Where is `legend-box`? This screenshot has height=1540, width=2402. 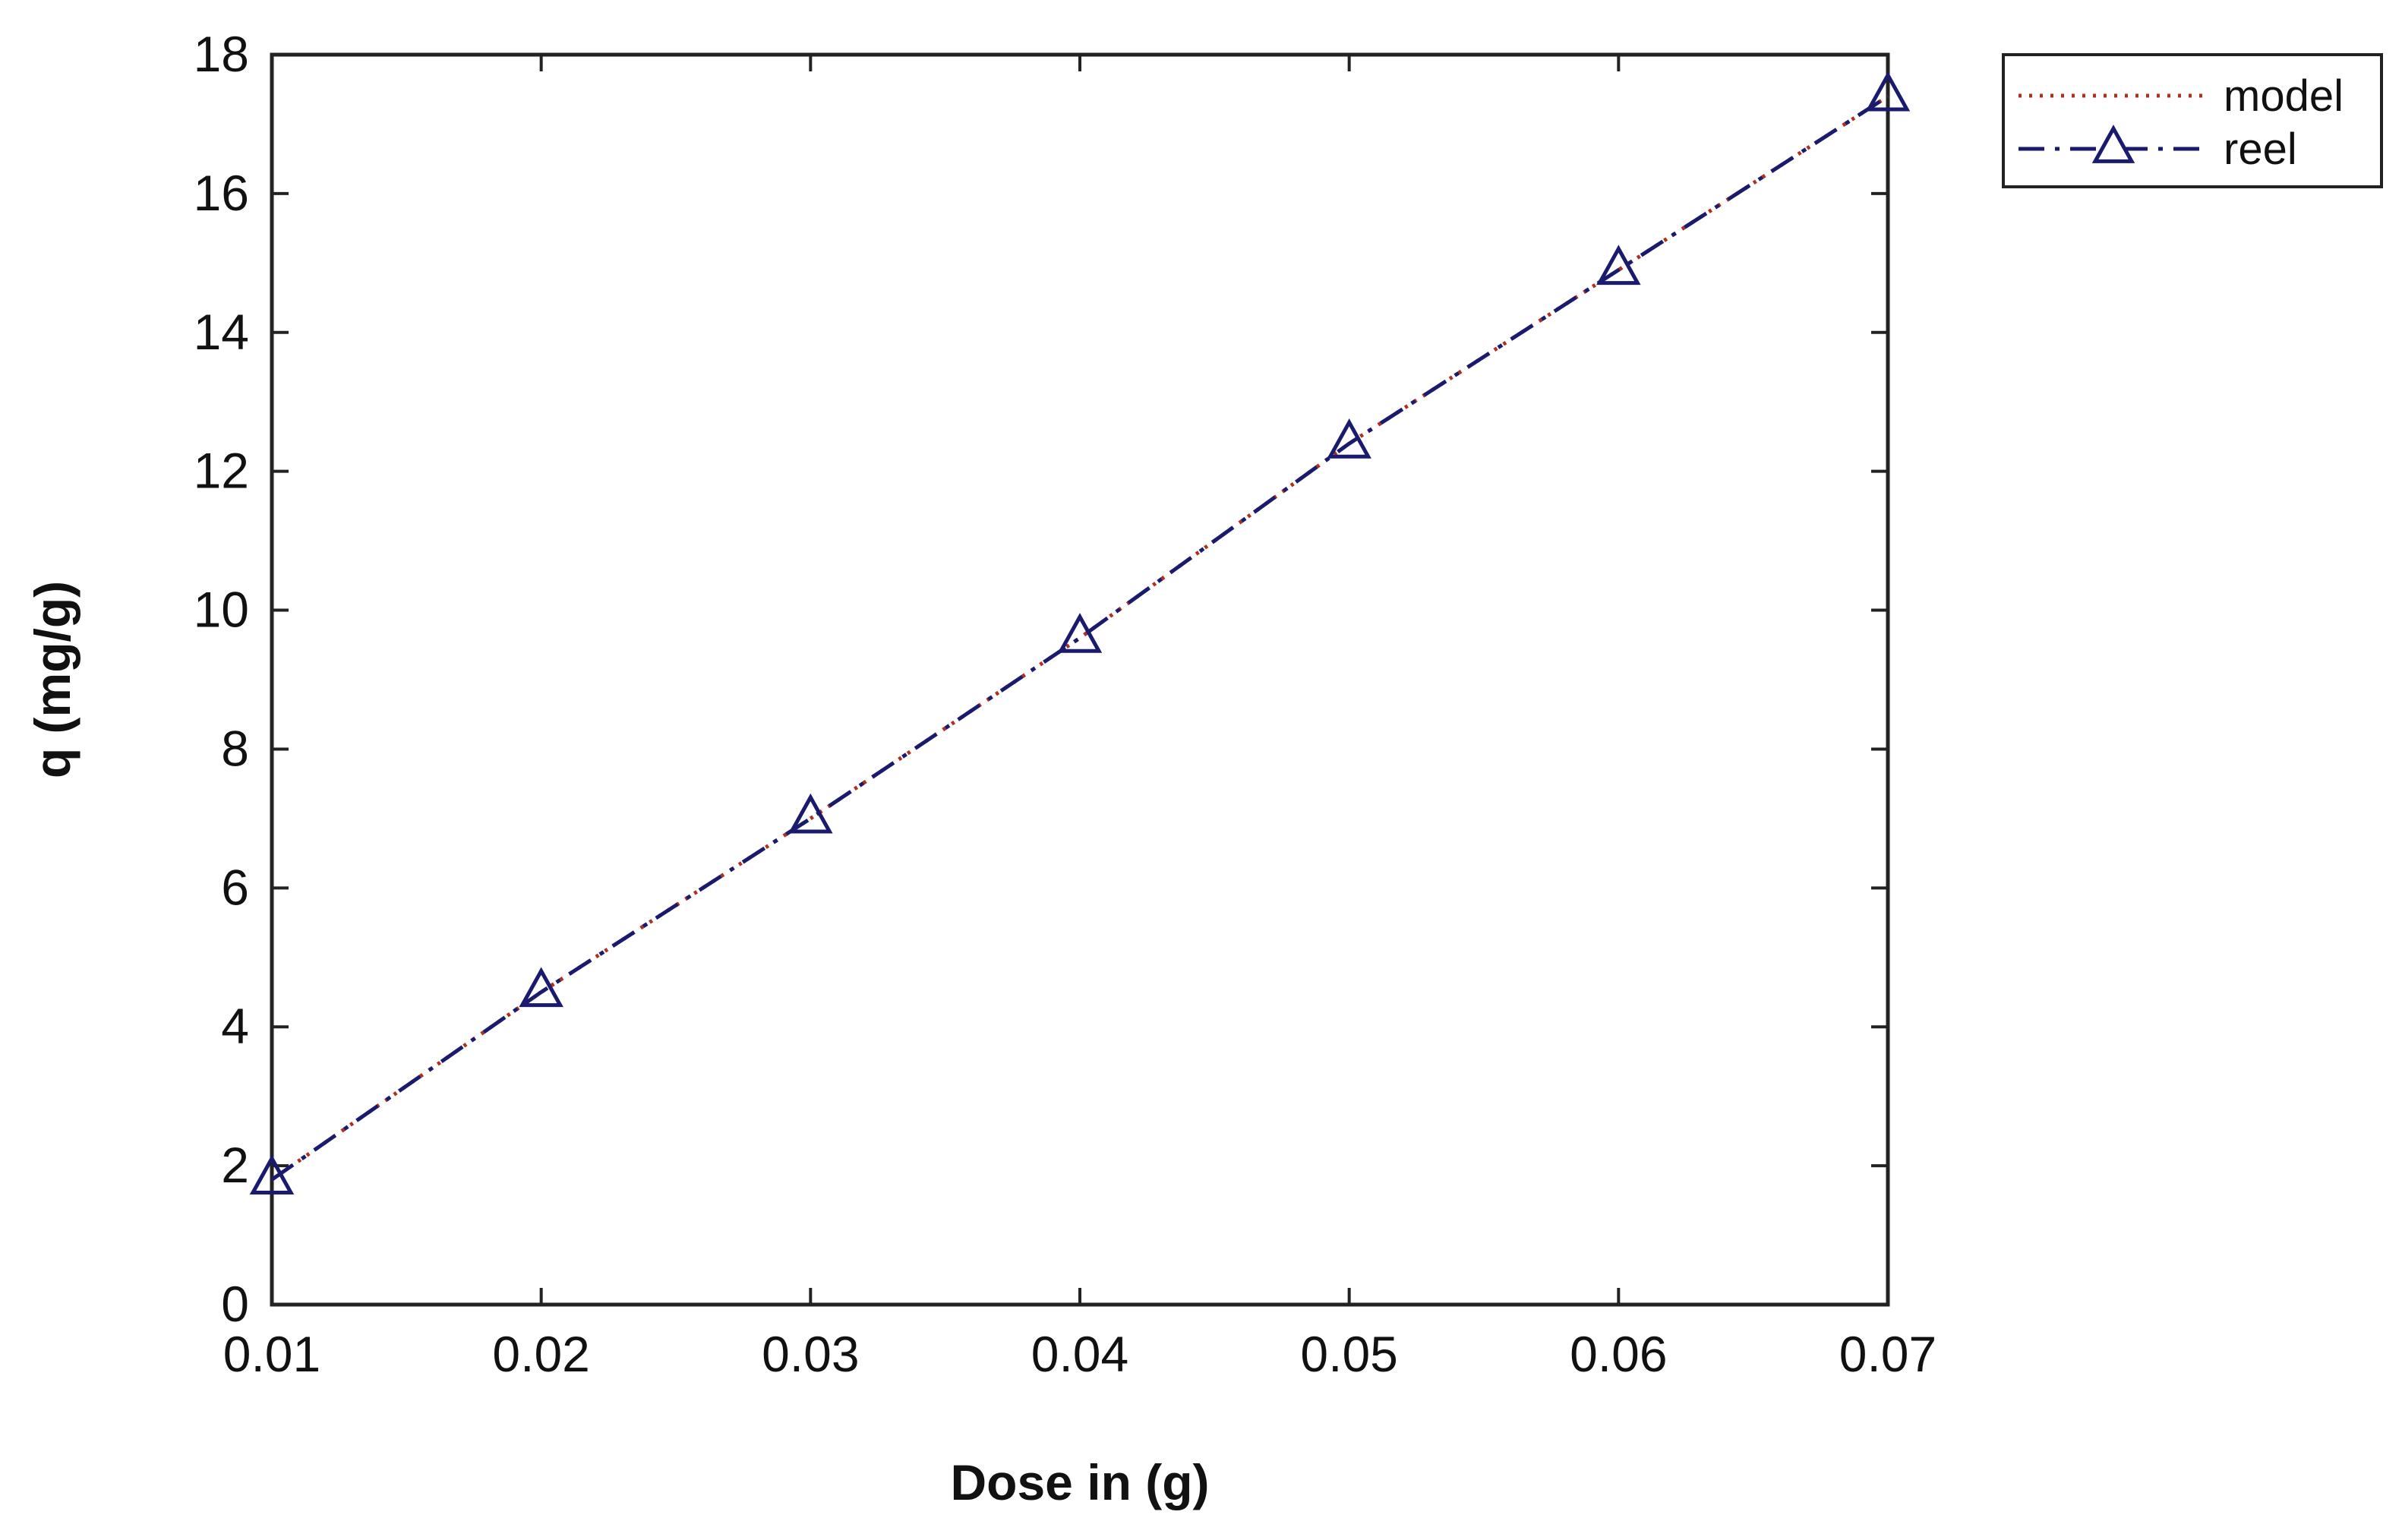 legend-box is located at coordinates (2192, 121).